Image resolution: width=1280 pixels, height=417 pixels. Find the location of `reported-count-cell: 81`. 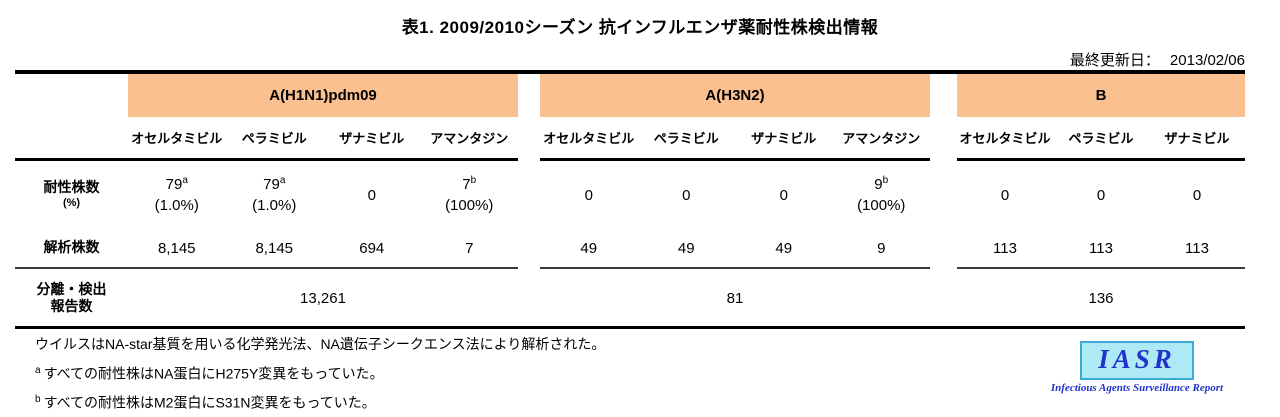

reported-count-cell: 81 is located at coordinates (735, 298).